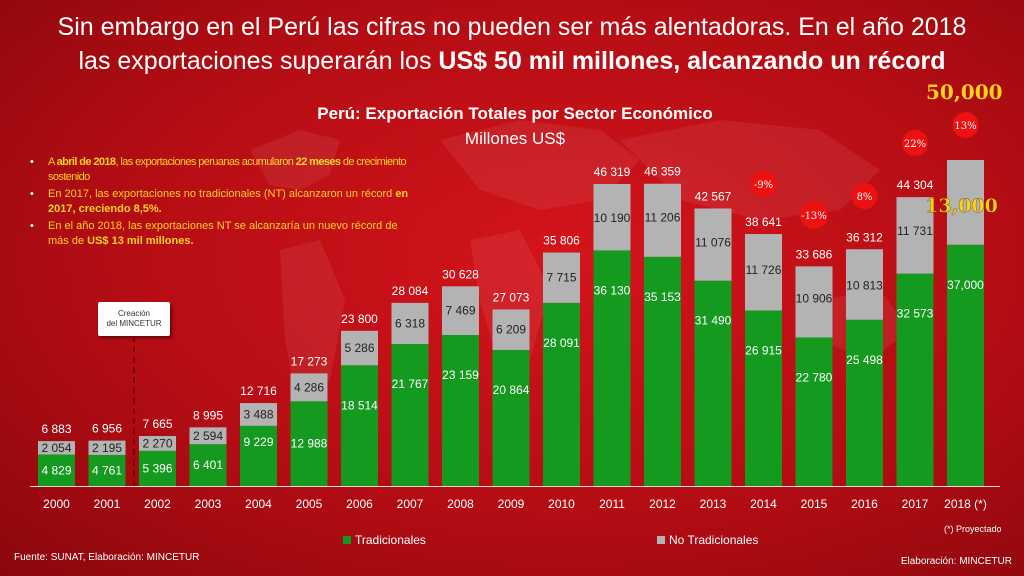 The width and height of the screenshot is (1024, 576). Describe the element at coordinates (157, 424) in the screenshot. I see `data-label-total: 7 665` at that location.